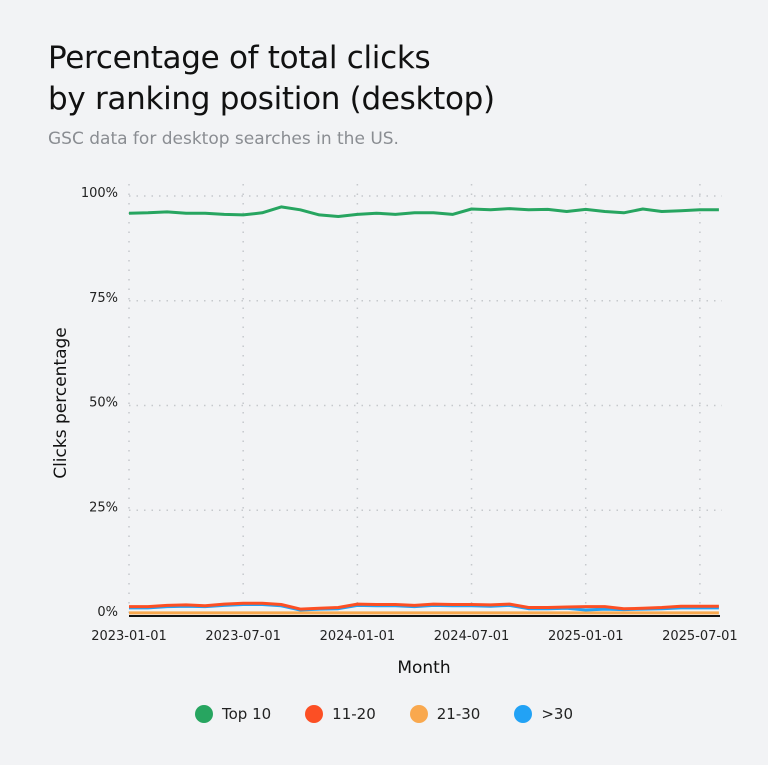 The height and width of the screenshot is (765, 768). I want to click on series-line-Top10, so click(423, 211).